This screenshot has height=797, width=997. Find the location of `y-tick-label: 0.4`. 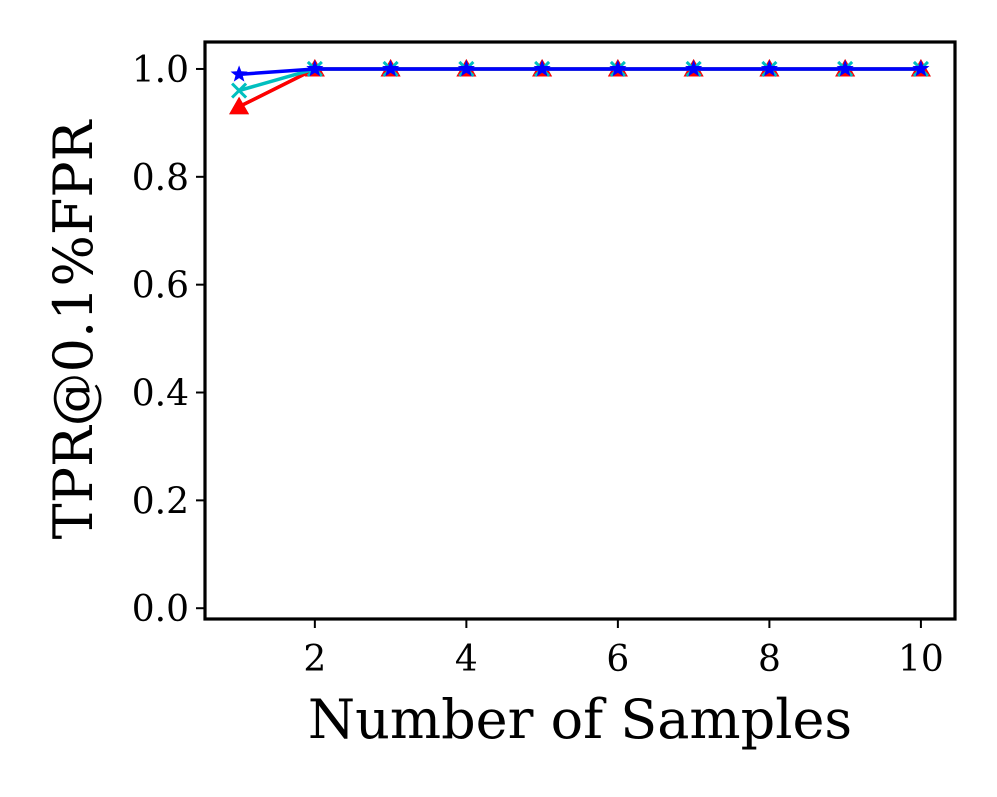

y-tick-label: 0.4 is located at coordinates (160, 394).